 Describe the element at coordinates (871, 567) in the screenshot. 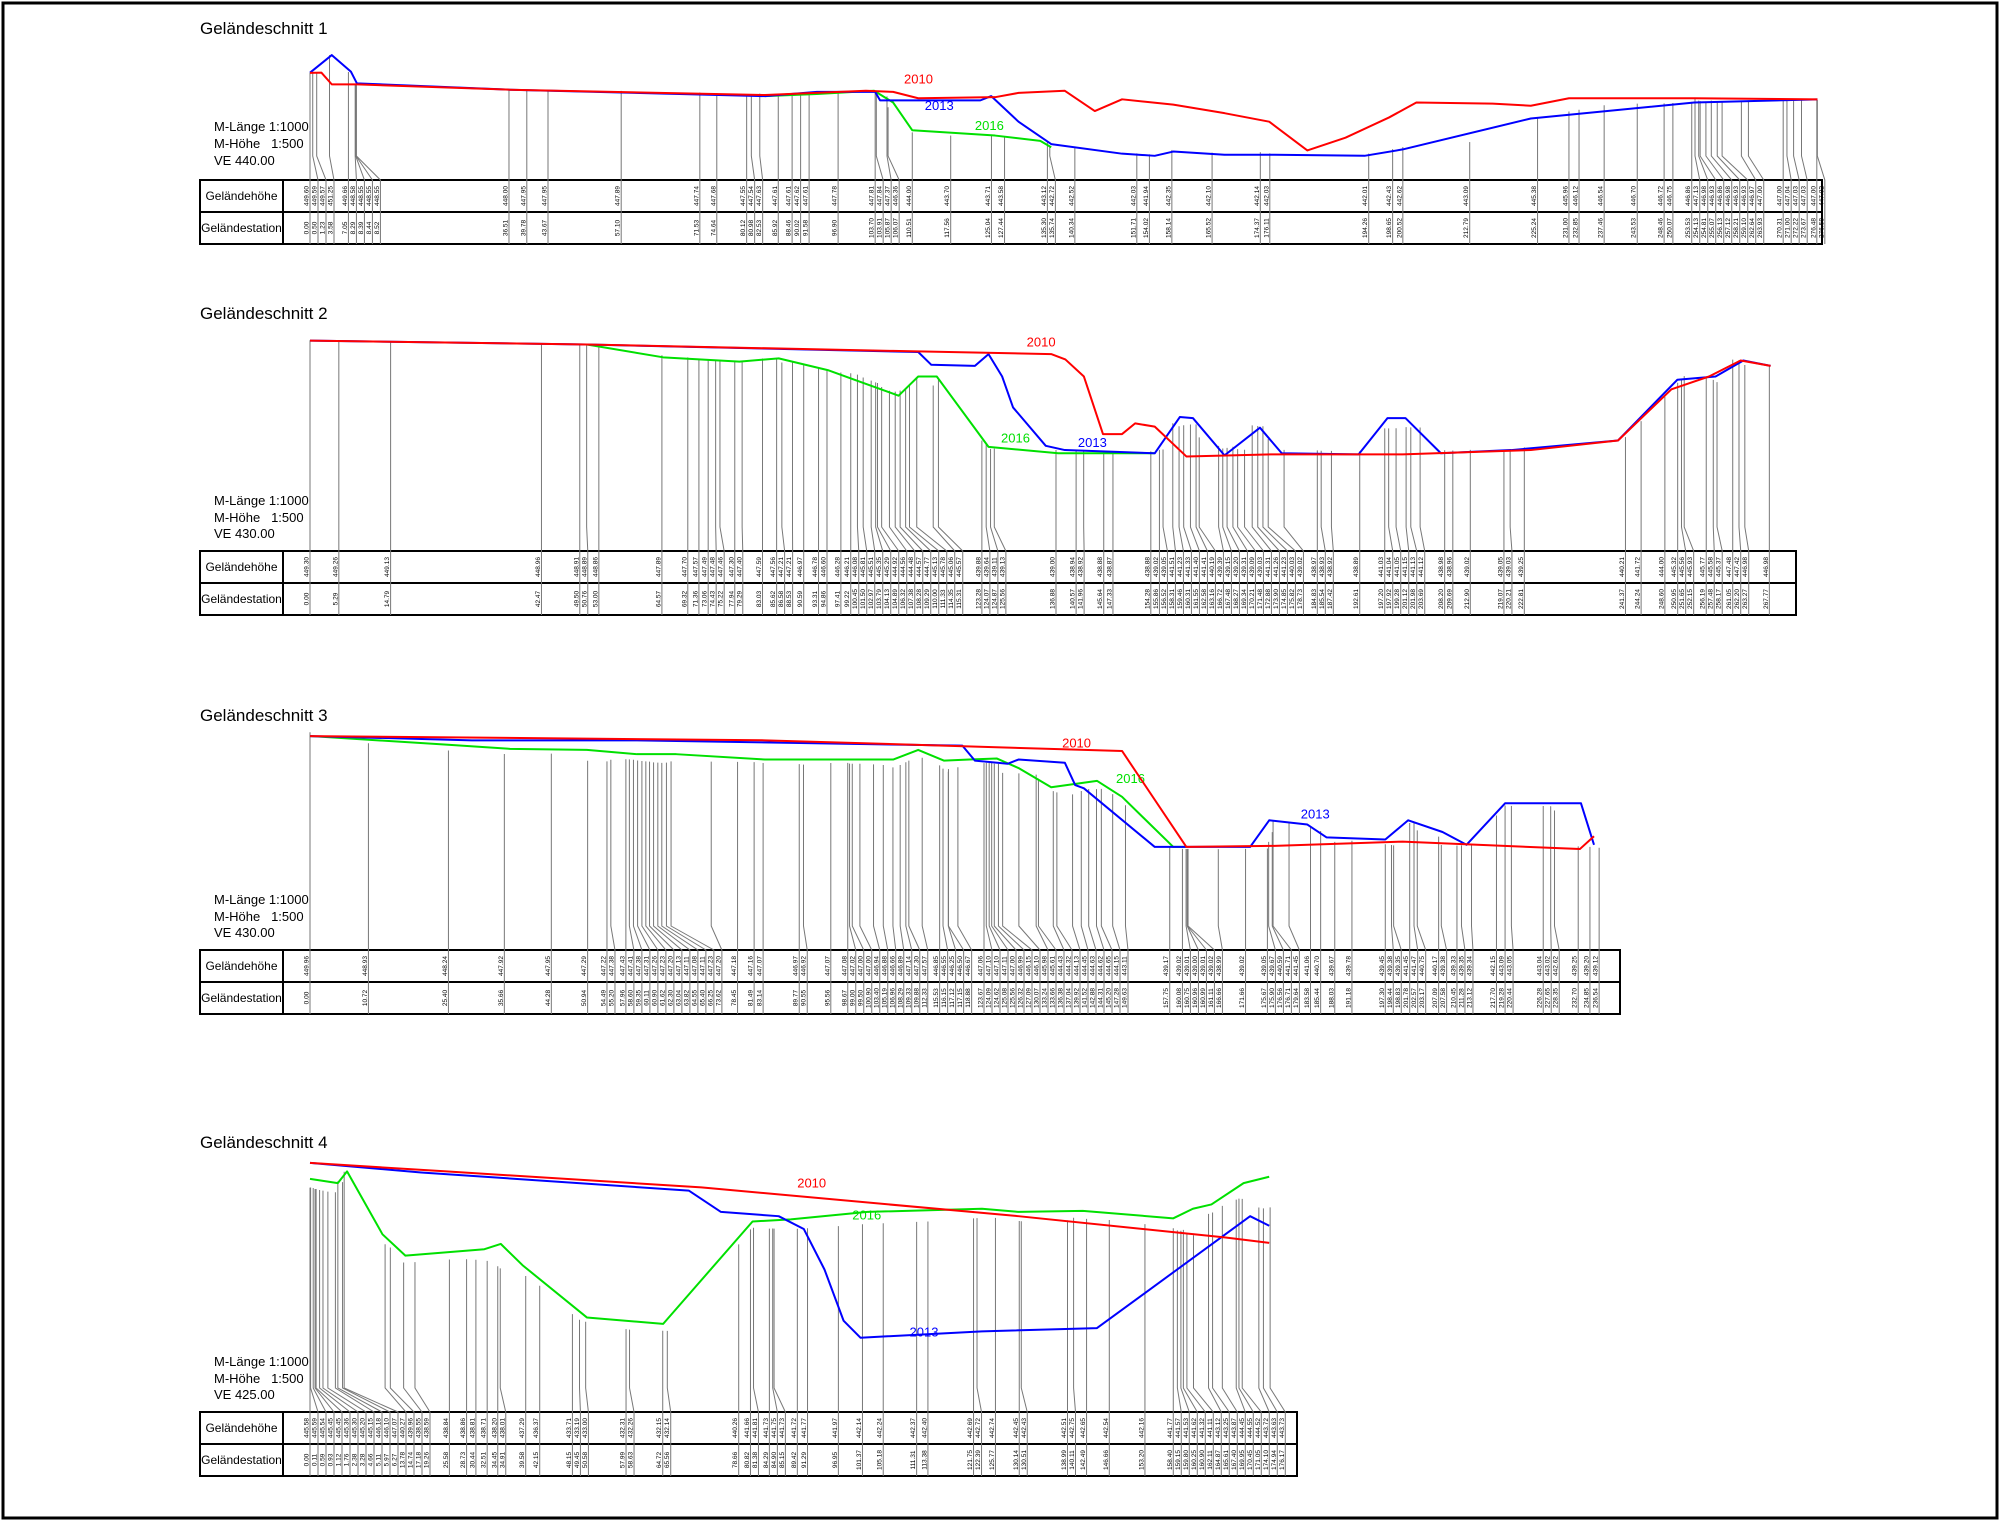

I see `elevation-value: 445.51` at that location.